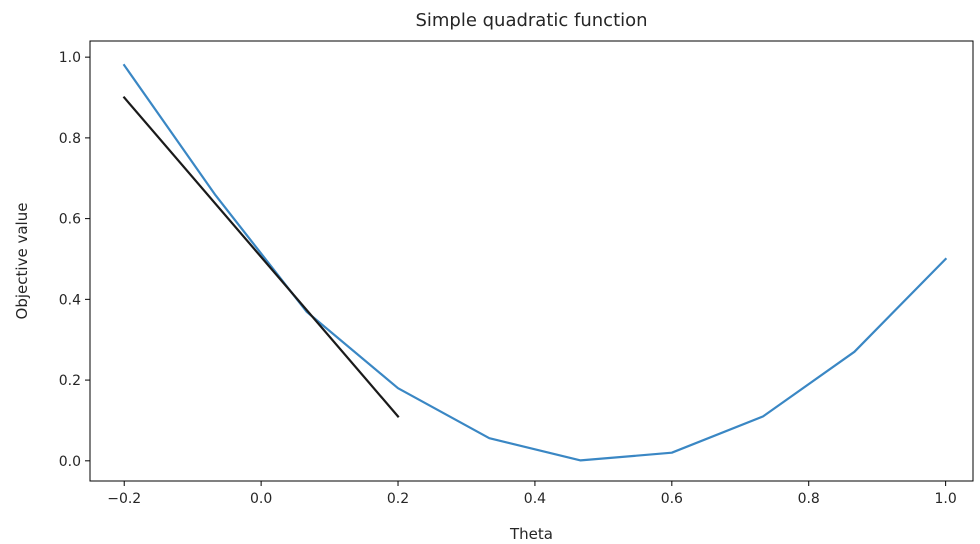  Describe the element at coordinates (70, 462) in the screenshot. I see `y-tick-label: 0.0` at that location.